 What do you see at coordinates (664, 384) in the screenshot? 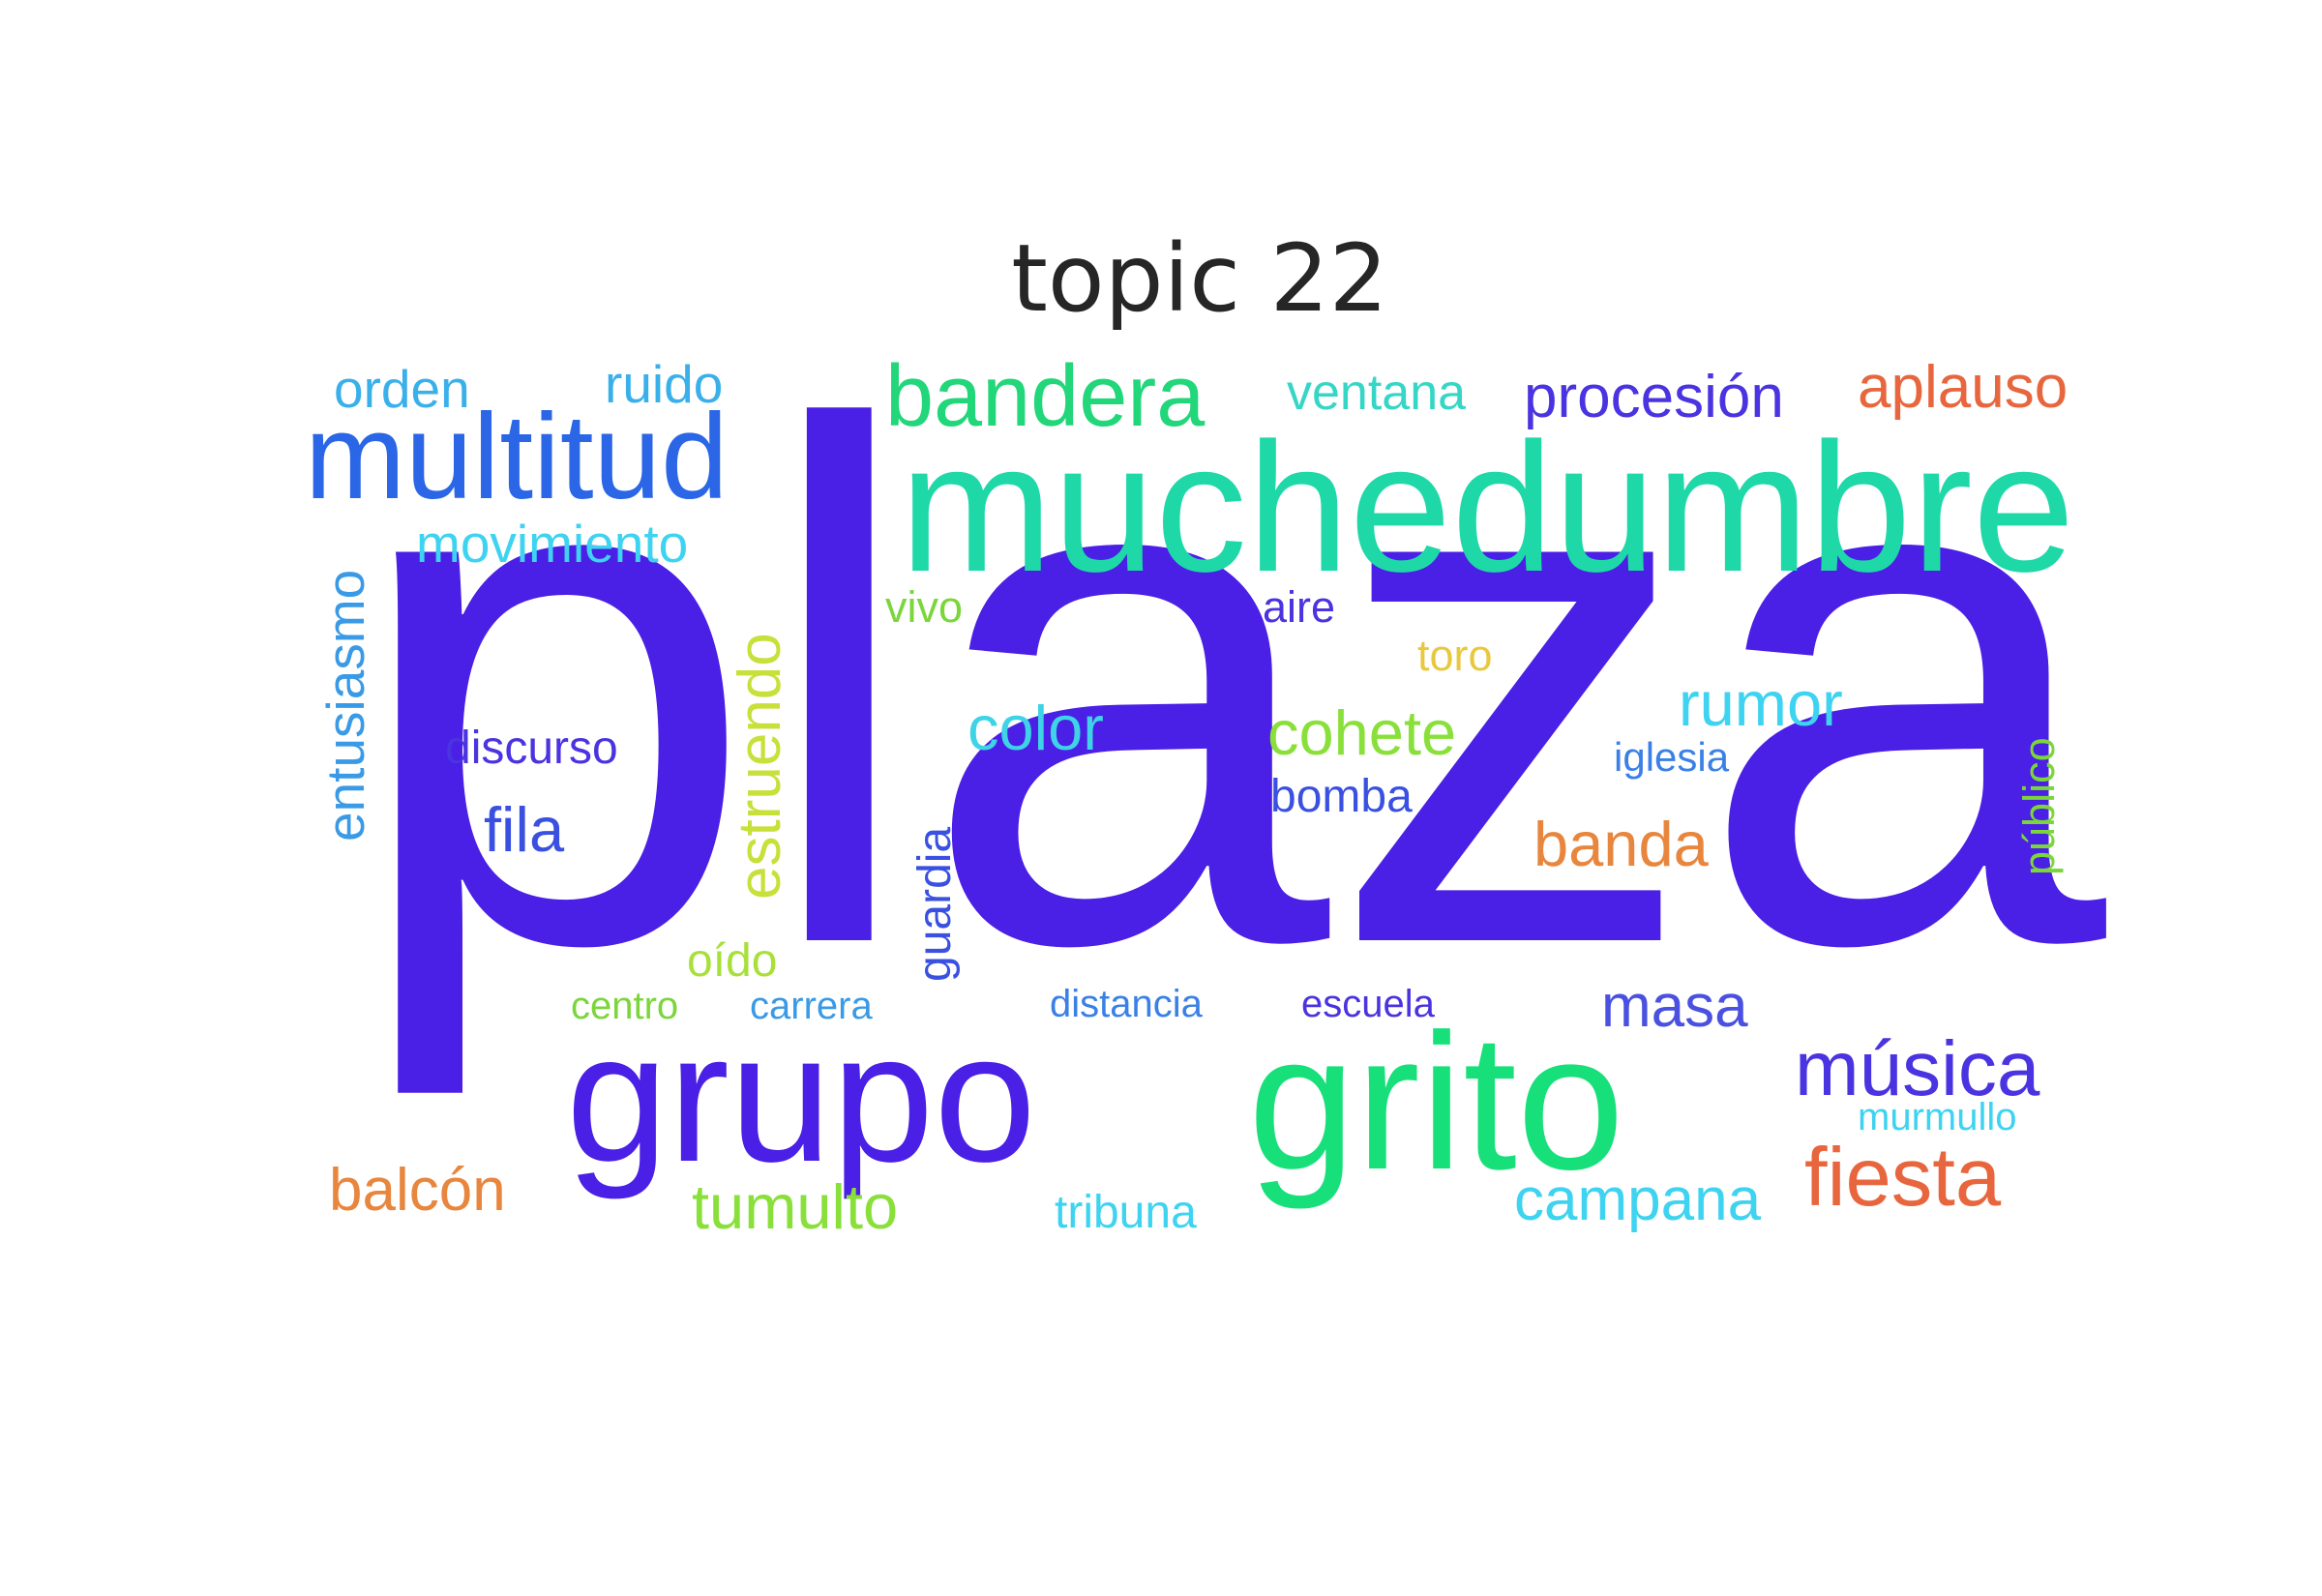
I see `cloud-word-ruido: ruido` at bounding box center [664, 384].